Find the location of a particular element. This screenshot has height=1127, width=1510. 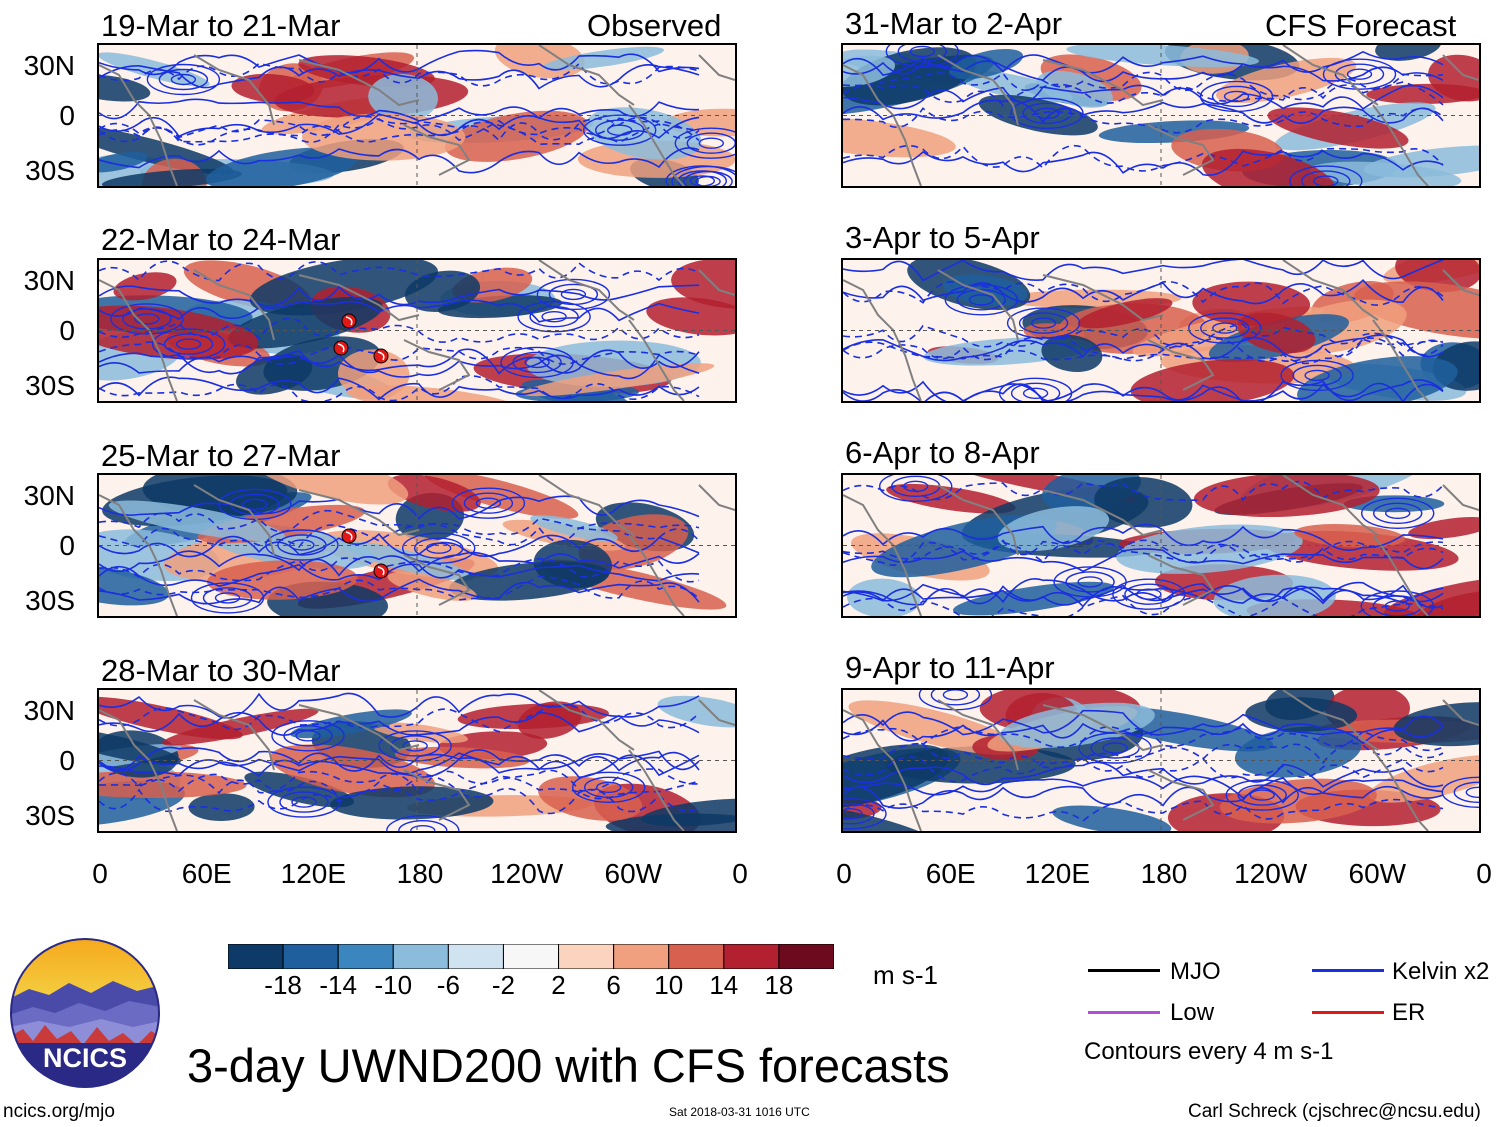

colorbar-segment is located at coordinates (420, 956).